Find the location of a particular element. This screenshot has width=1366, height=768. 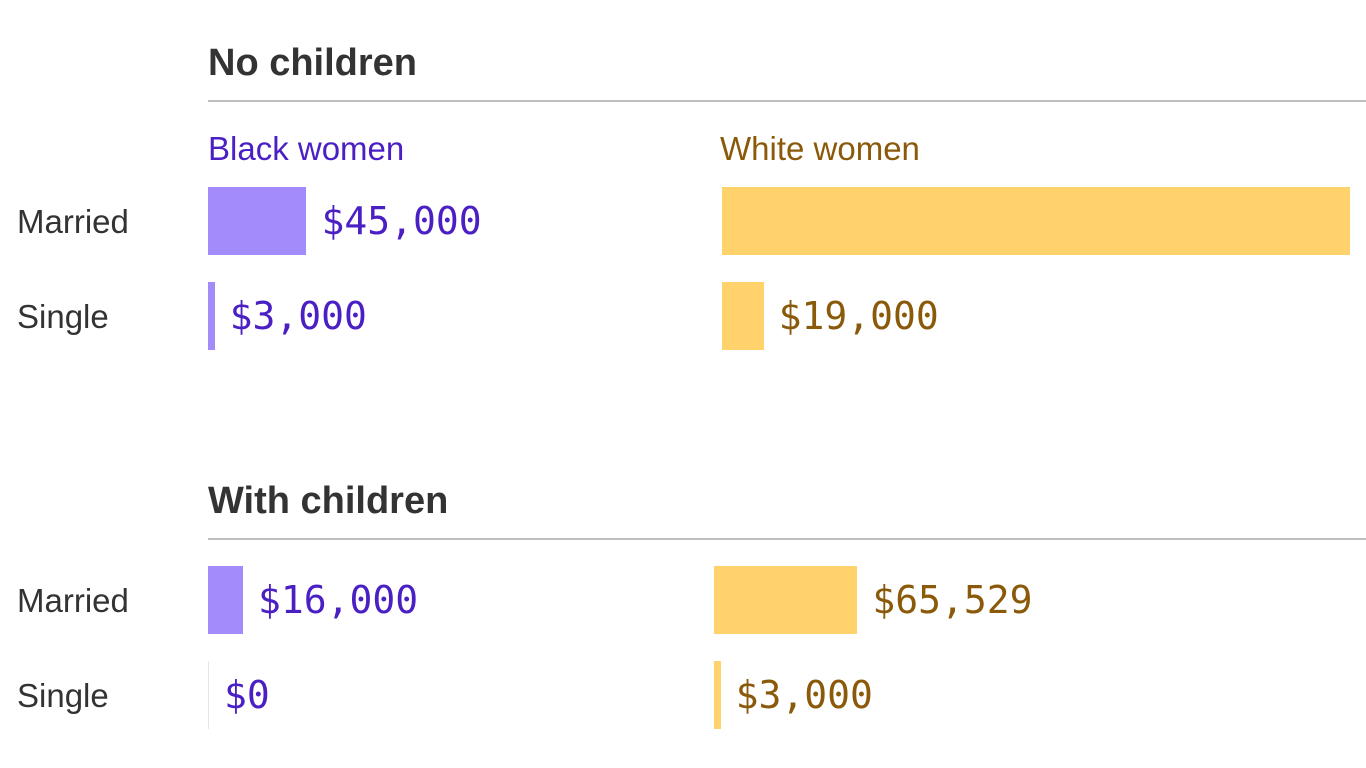

value-label: $19,000 is located at coordinates (858, 316).